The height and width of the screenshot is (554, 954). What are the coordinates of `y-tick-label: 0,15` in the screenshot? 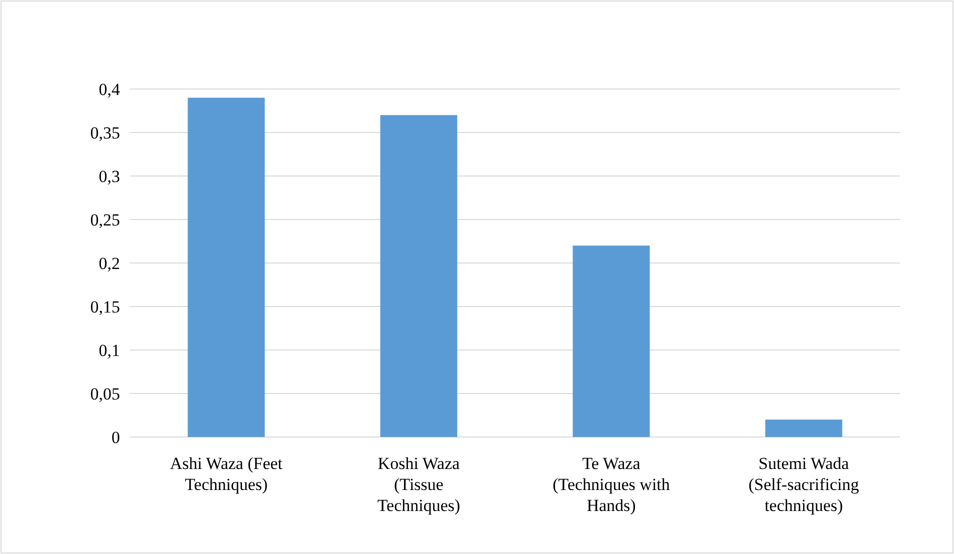 It's located at (105, 306).